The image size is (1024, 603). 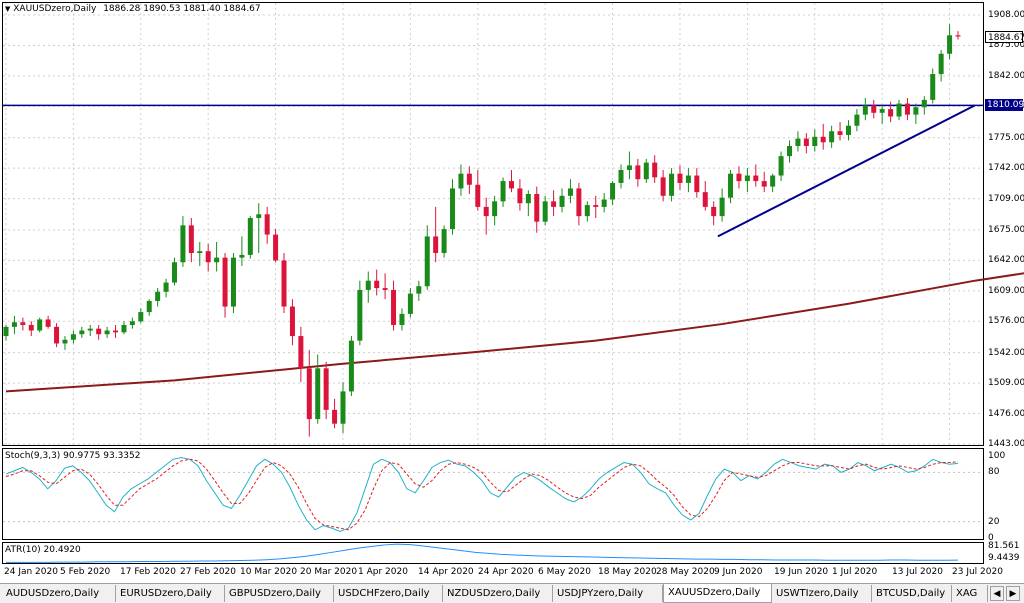 I want to click on price-tick-label: 1875.00, so click(x=1006, y=45).